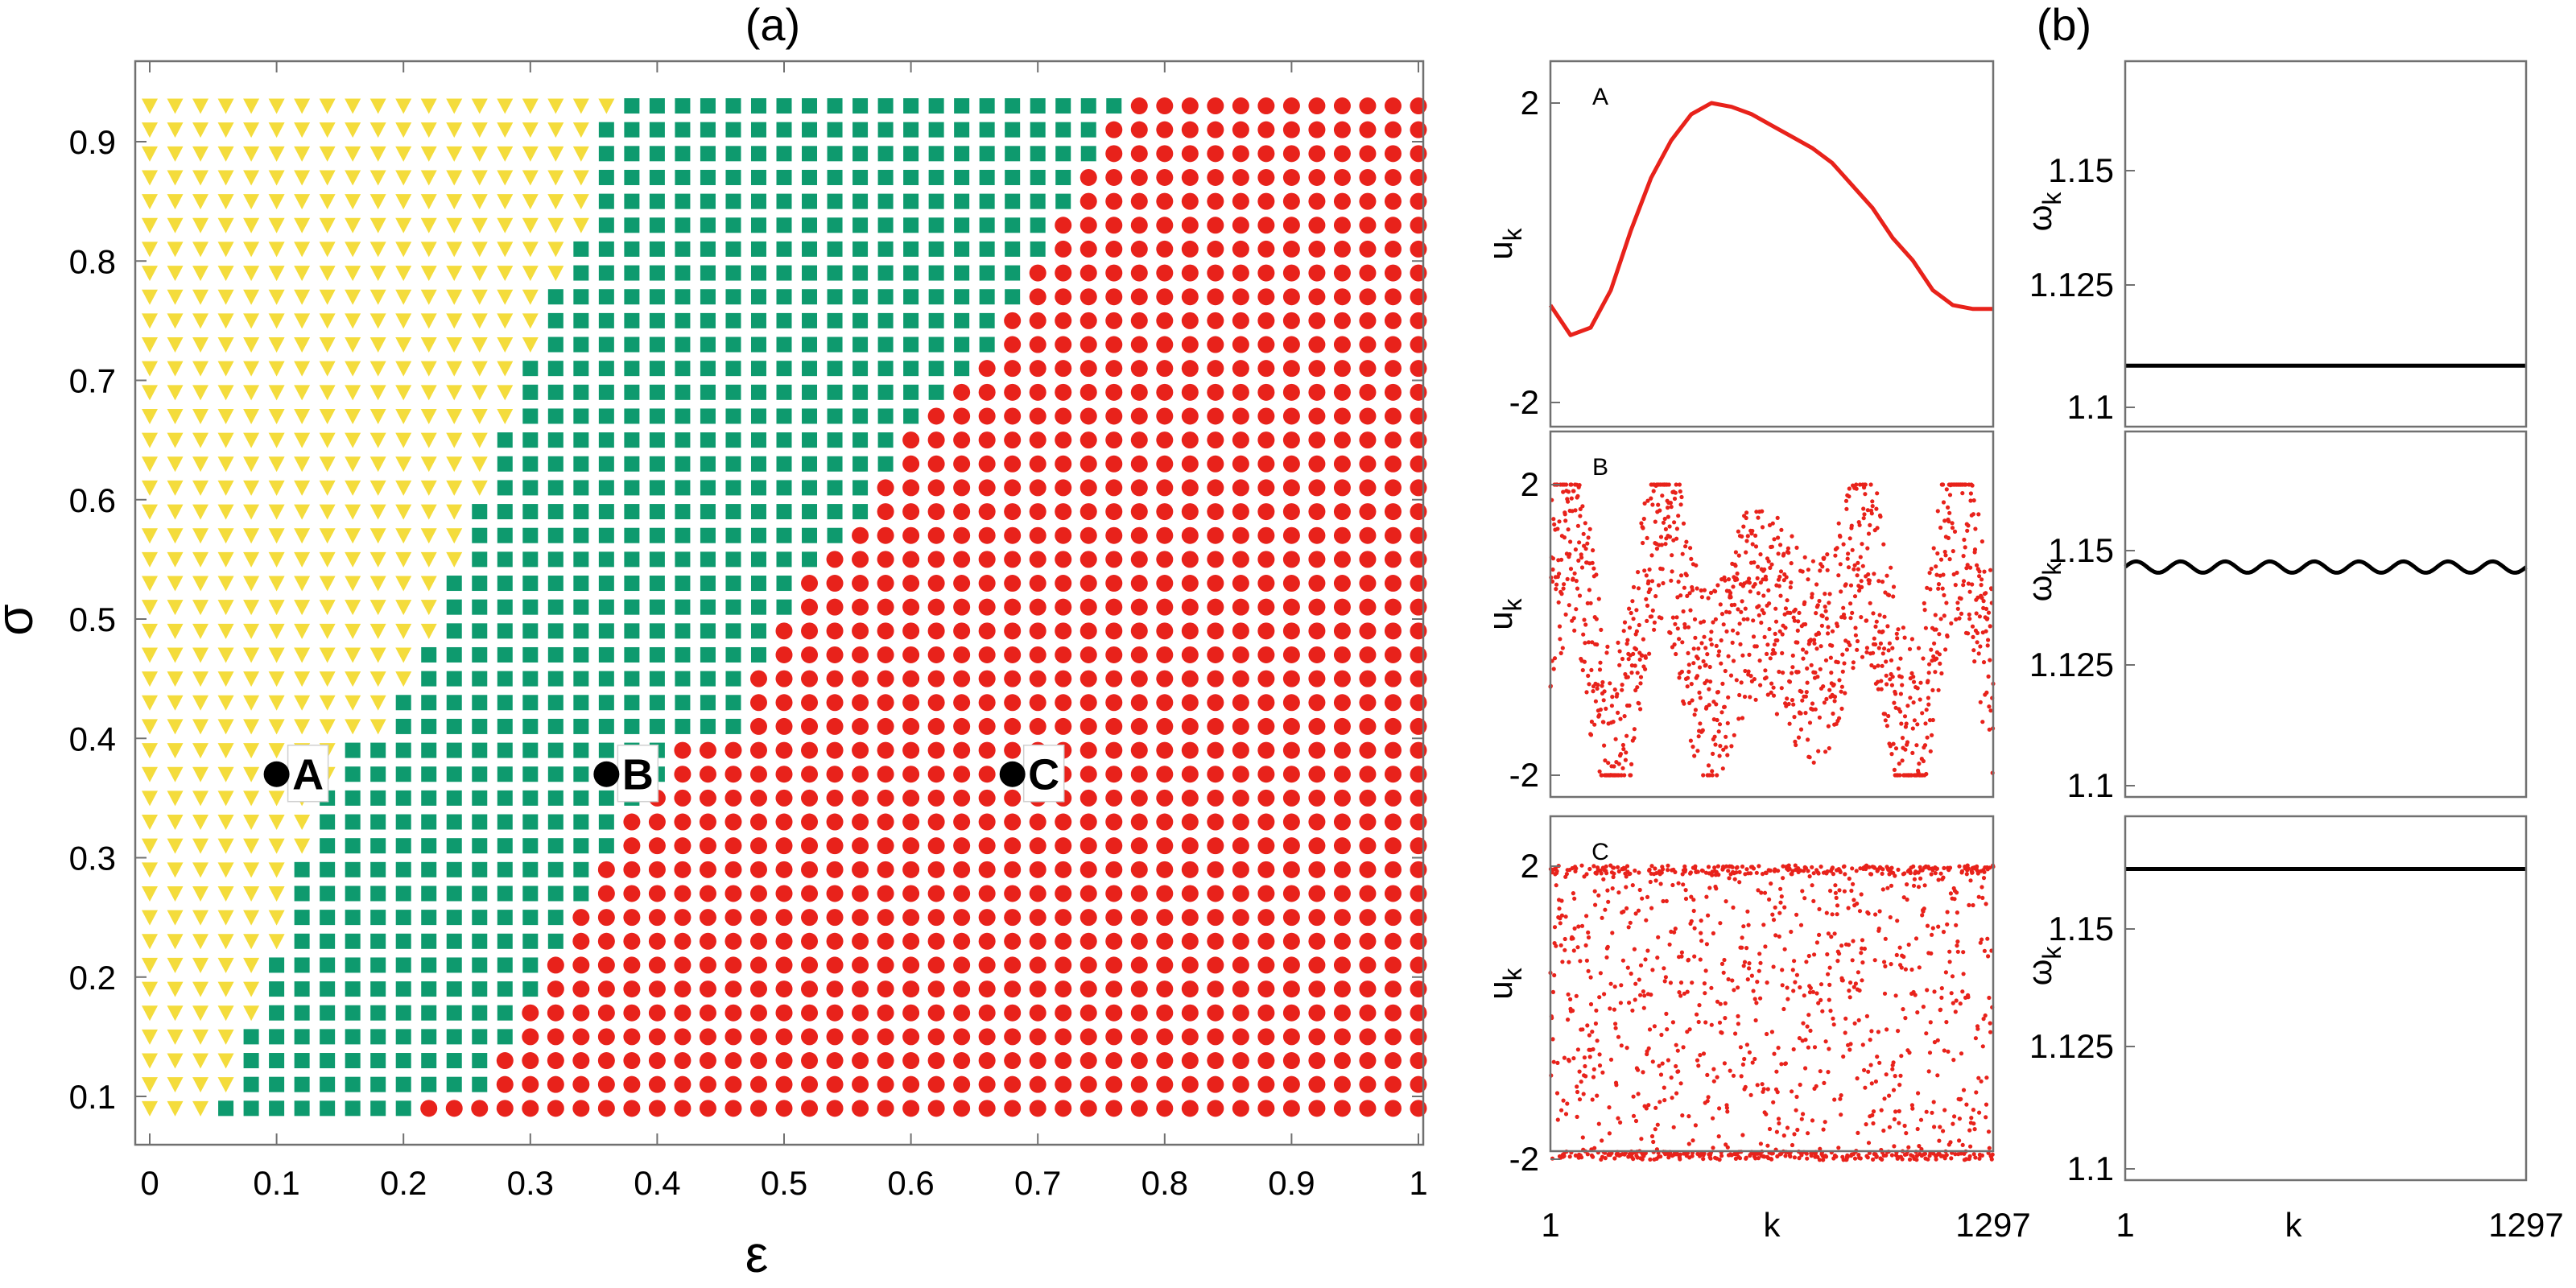  I want to click on point-label-box, so click(308, 773).